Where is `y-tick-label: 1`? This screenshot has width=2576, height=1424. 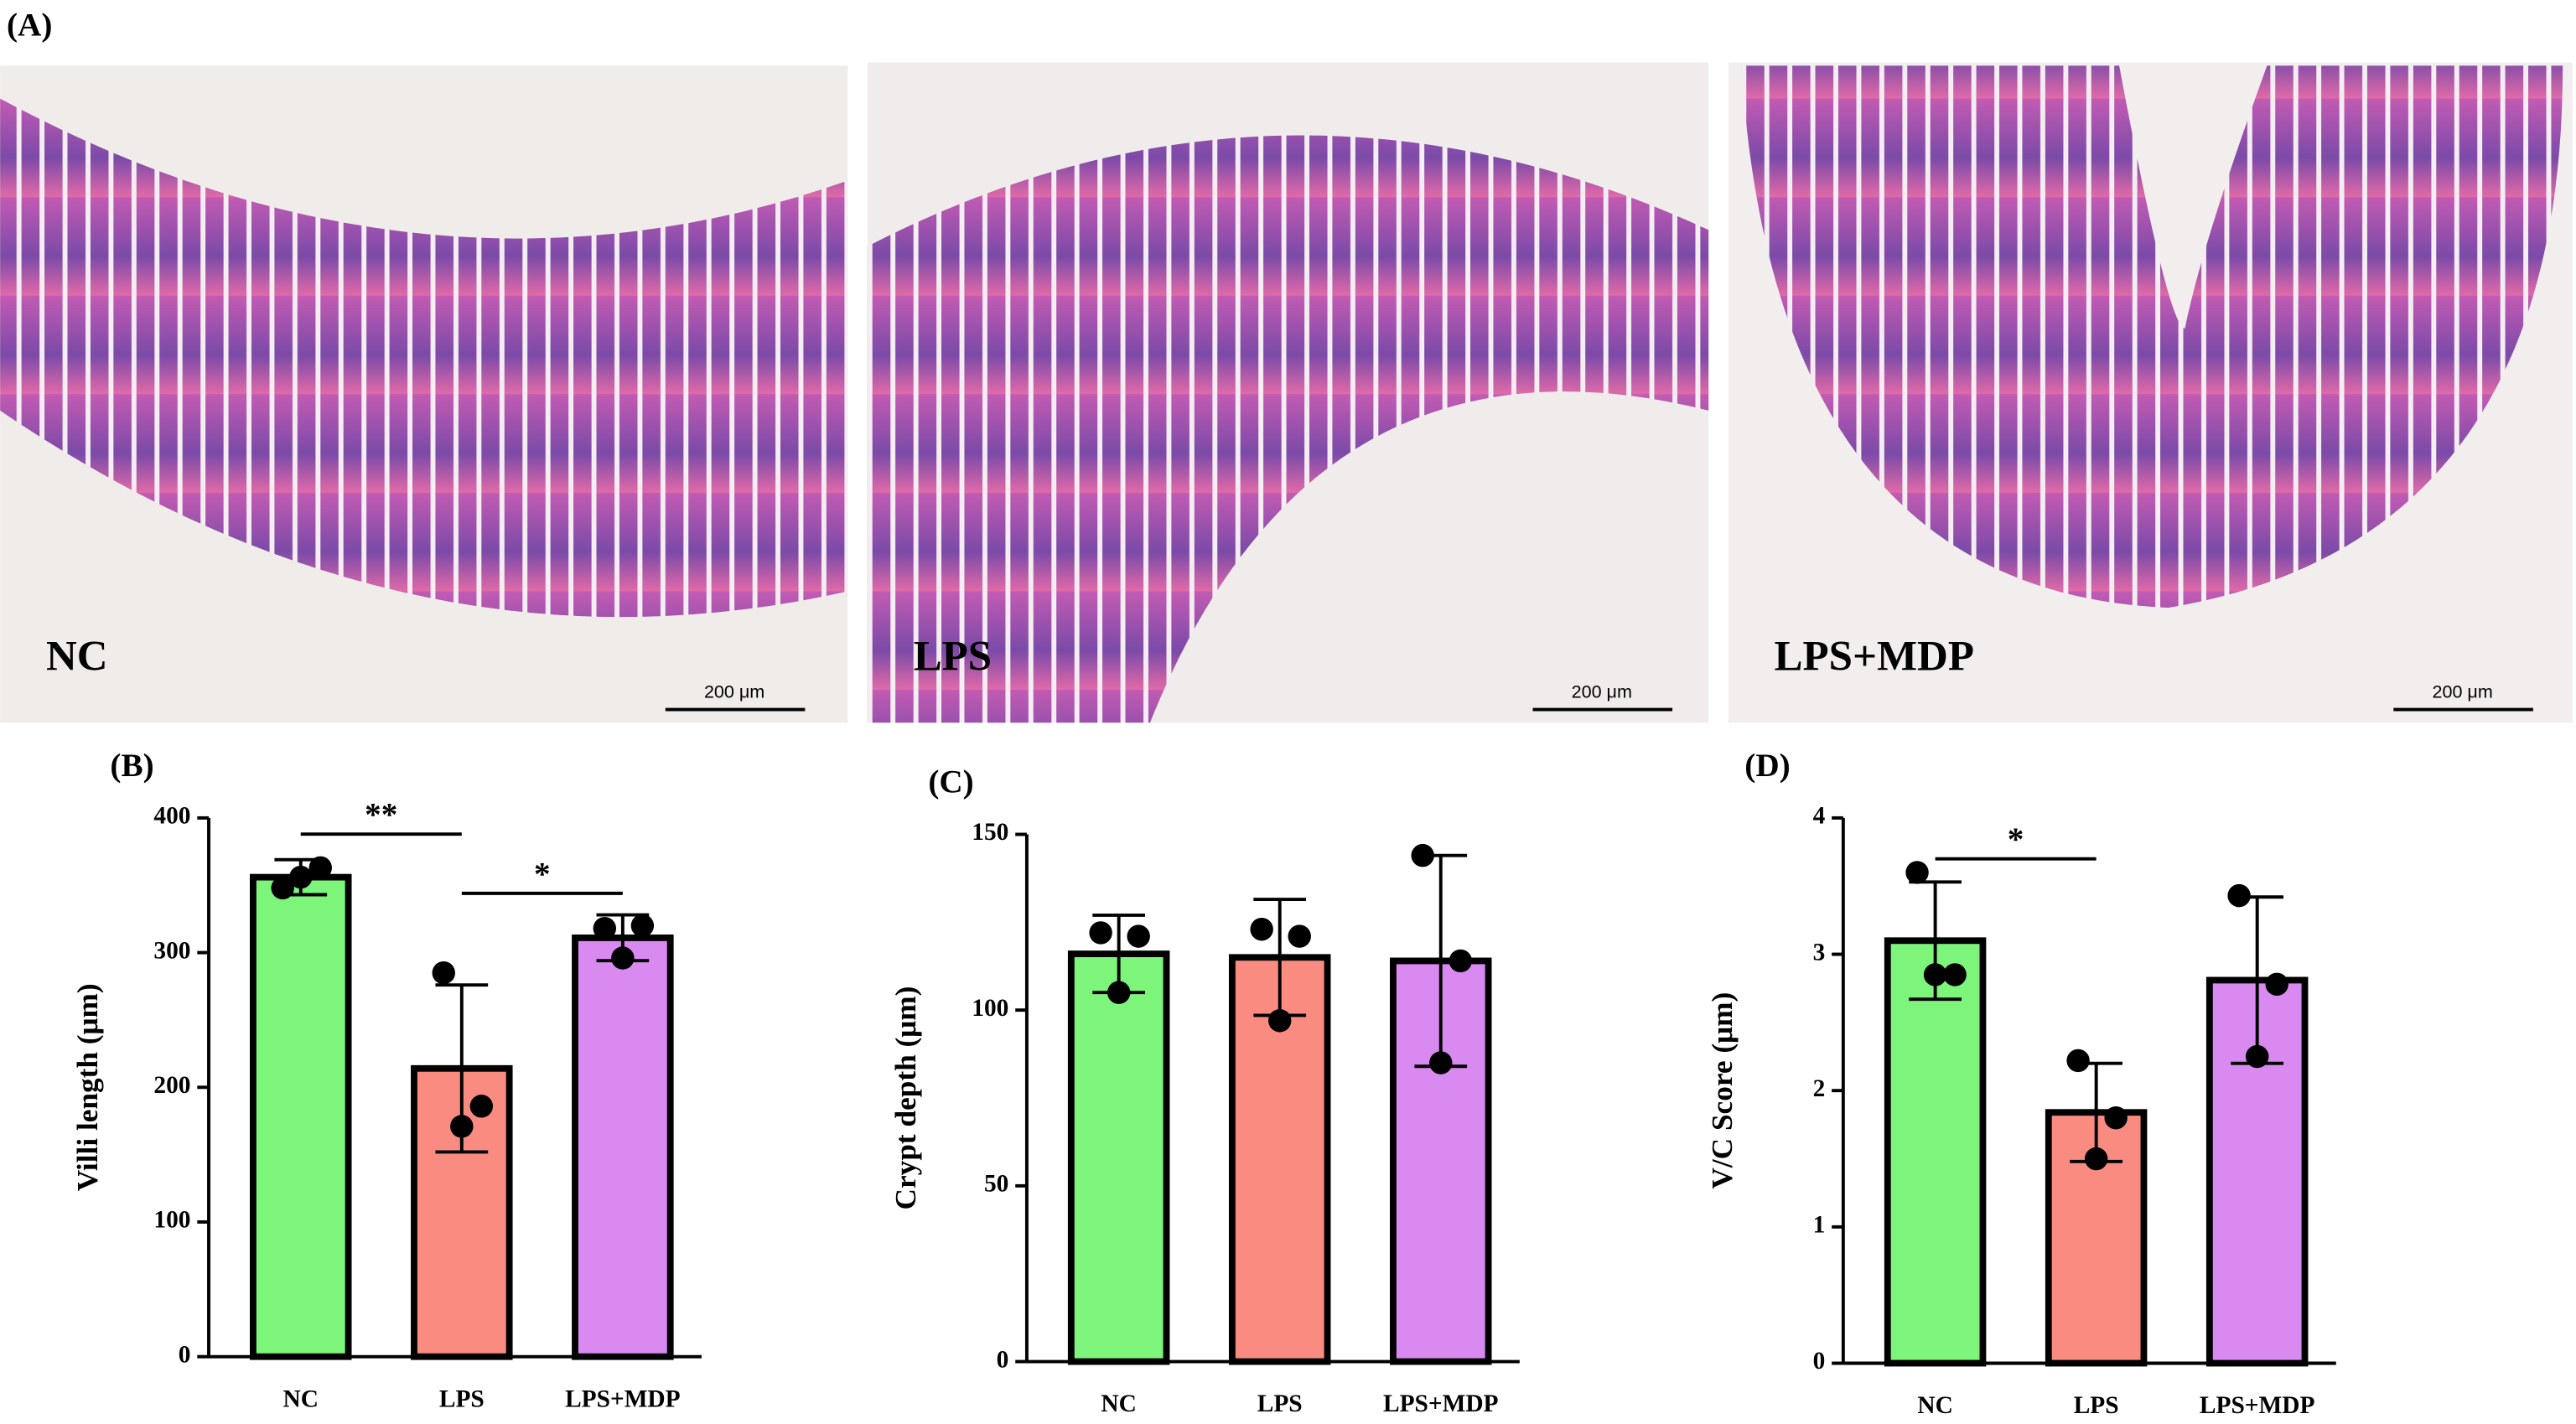 y-tick-label: 1 is located at coordinates (1819, 1225).